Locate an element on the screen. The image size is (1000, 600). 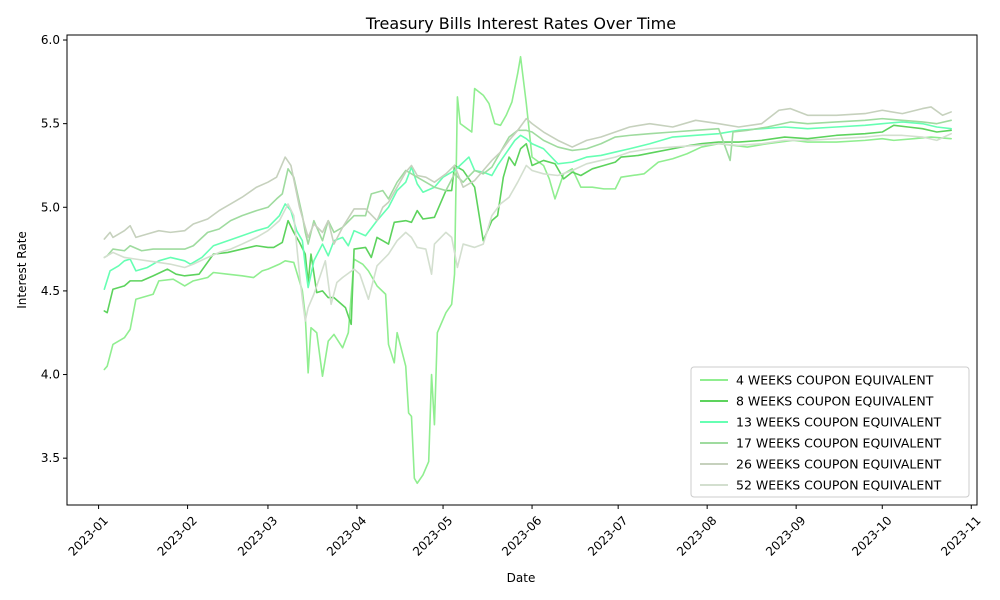
y-tick-label: 3.5 is located at coordinates (50, 458).